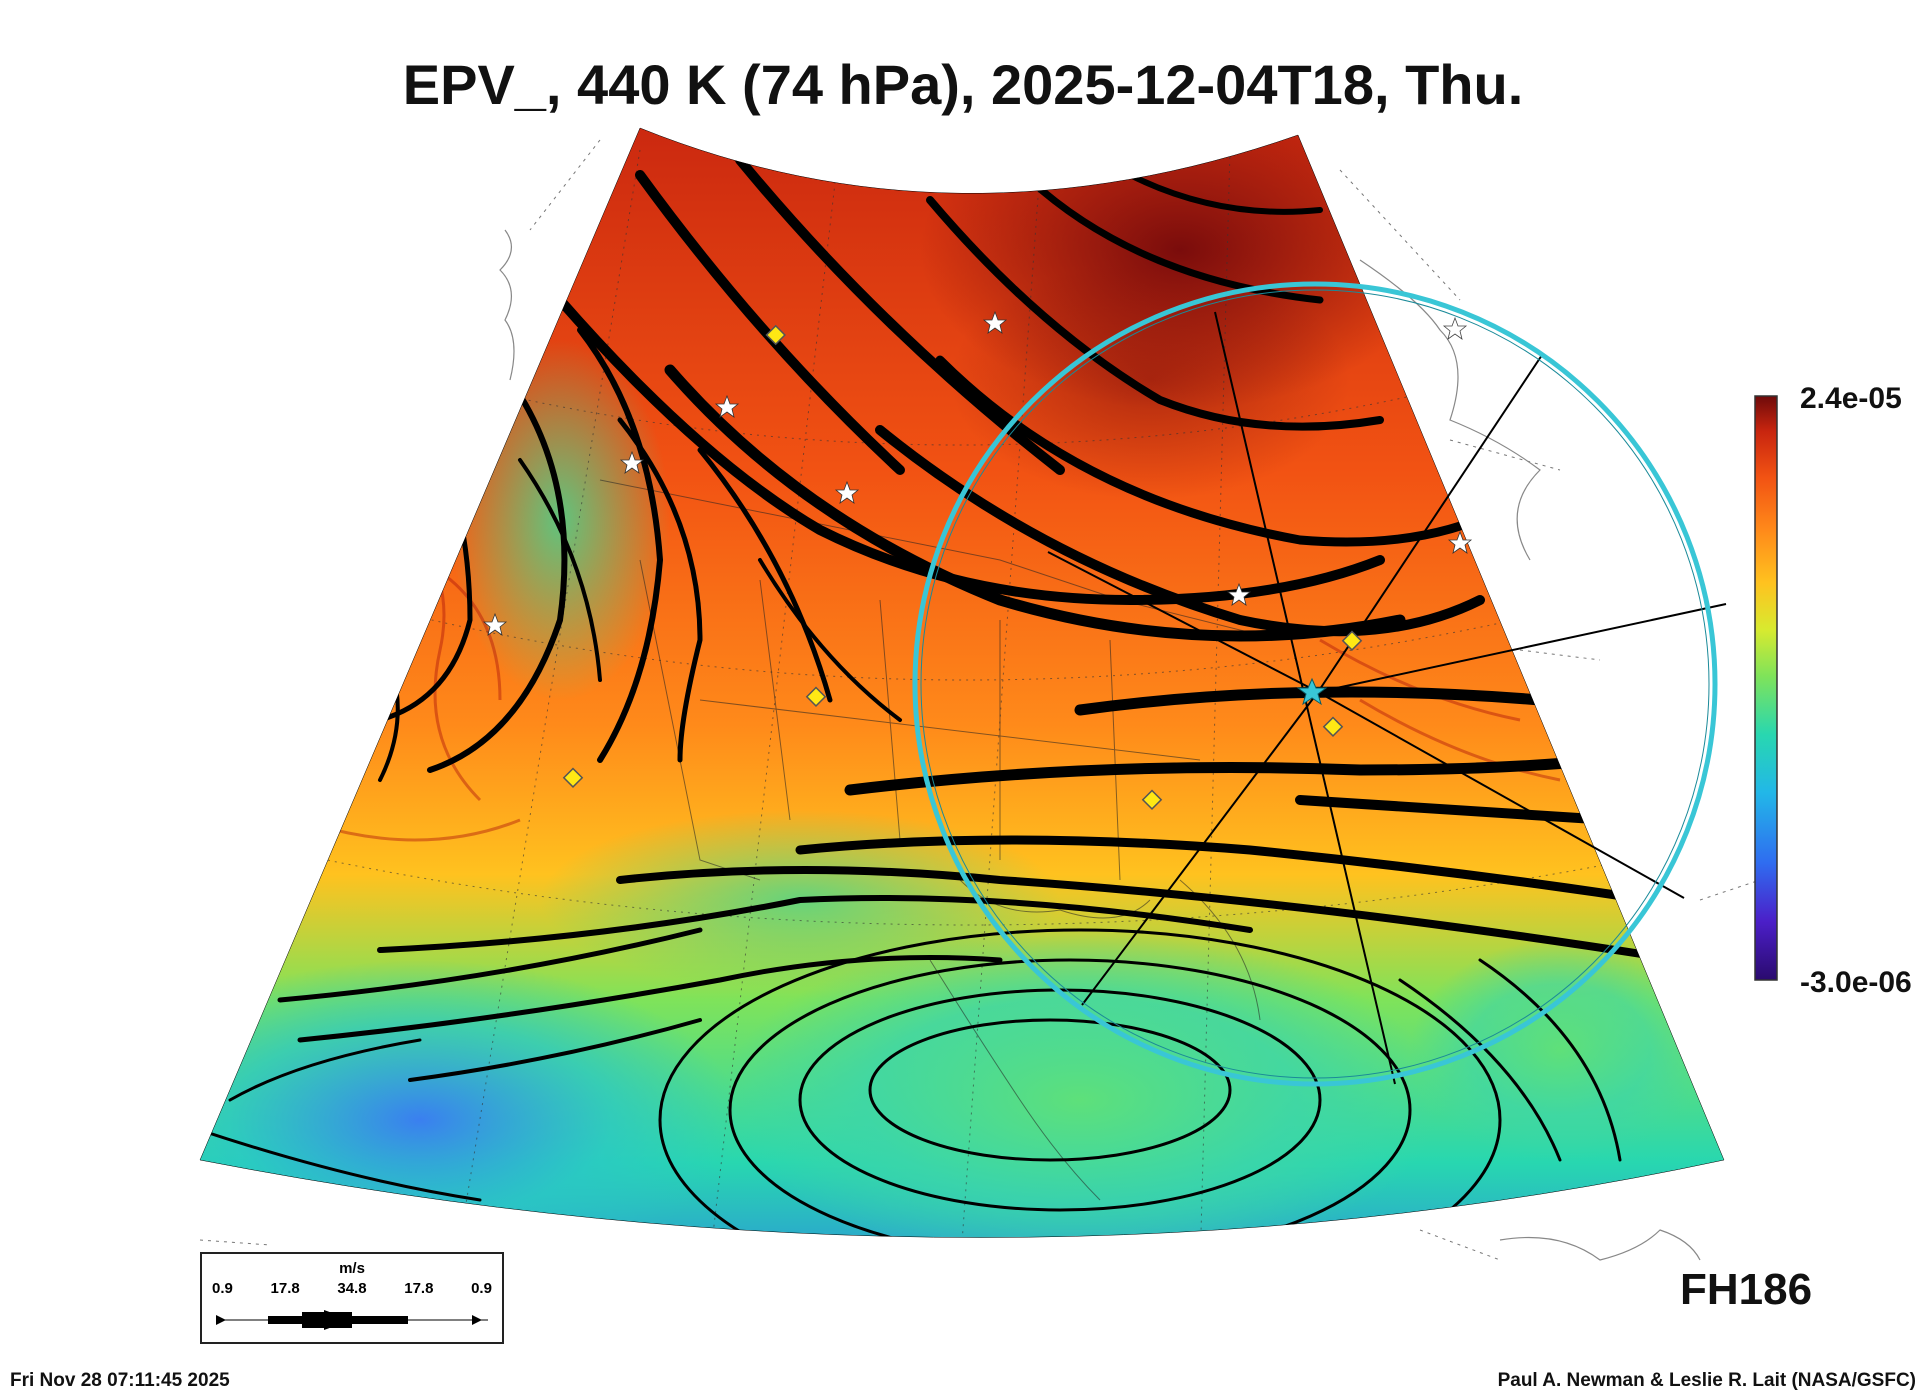  I want to click on wind-legend-tick: 34.8, so click(352, 1288).